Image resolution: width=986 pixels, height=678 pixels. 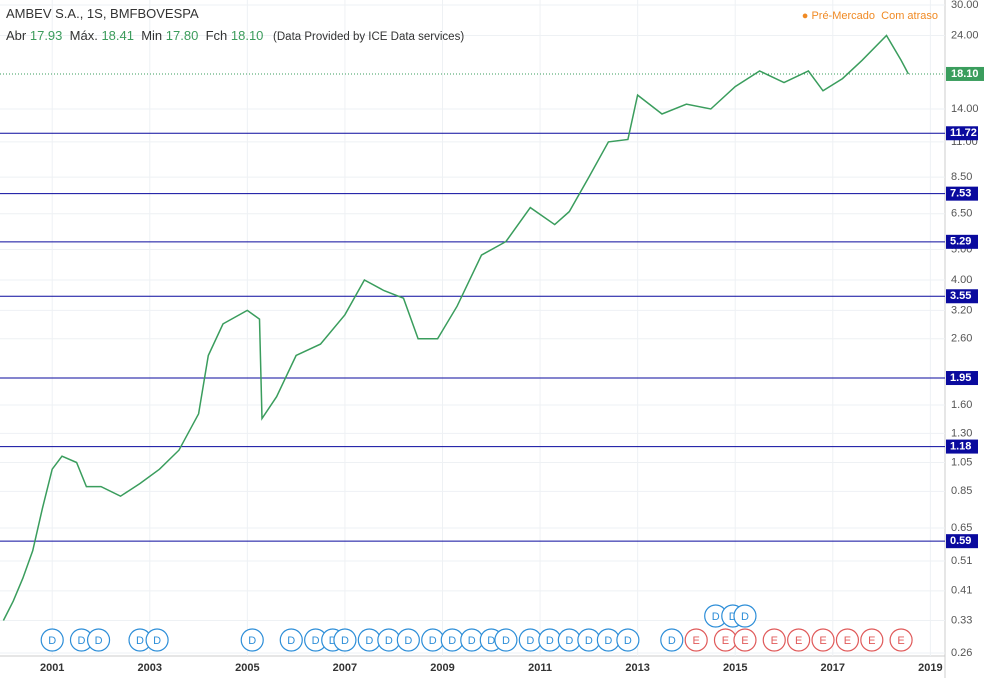 What do you see at coordinates (52, 668) in the screenshot?
I see `x-tick-label: 2001` at bounding box center [52, 668].